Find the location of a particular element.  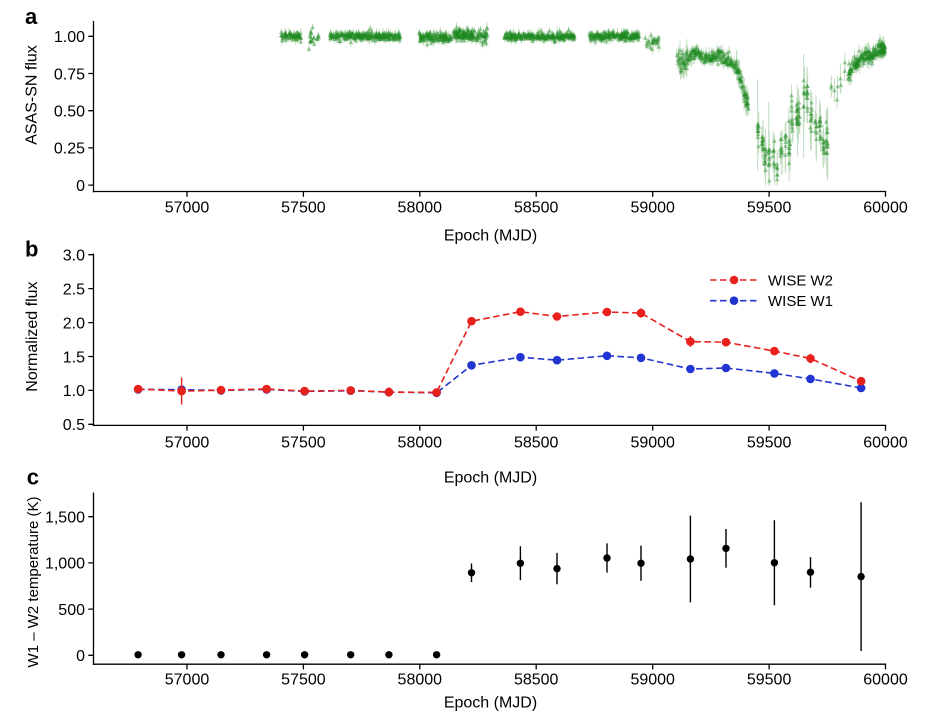

svg-text: 0.25 is located at coordinates (69, 149).